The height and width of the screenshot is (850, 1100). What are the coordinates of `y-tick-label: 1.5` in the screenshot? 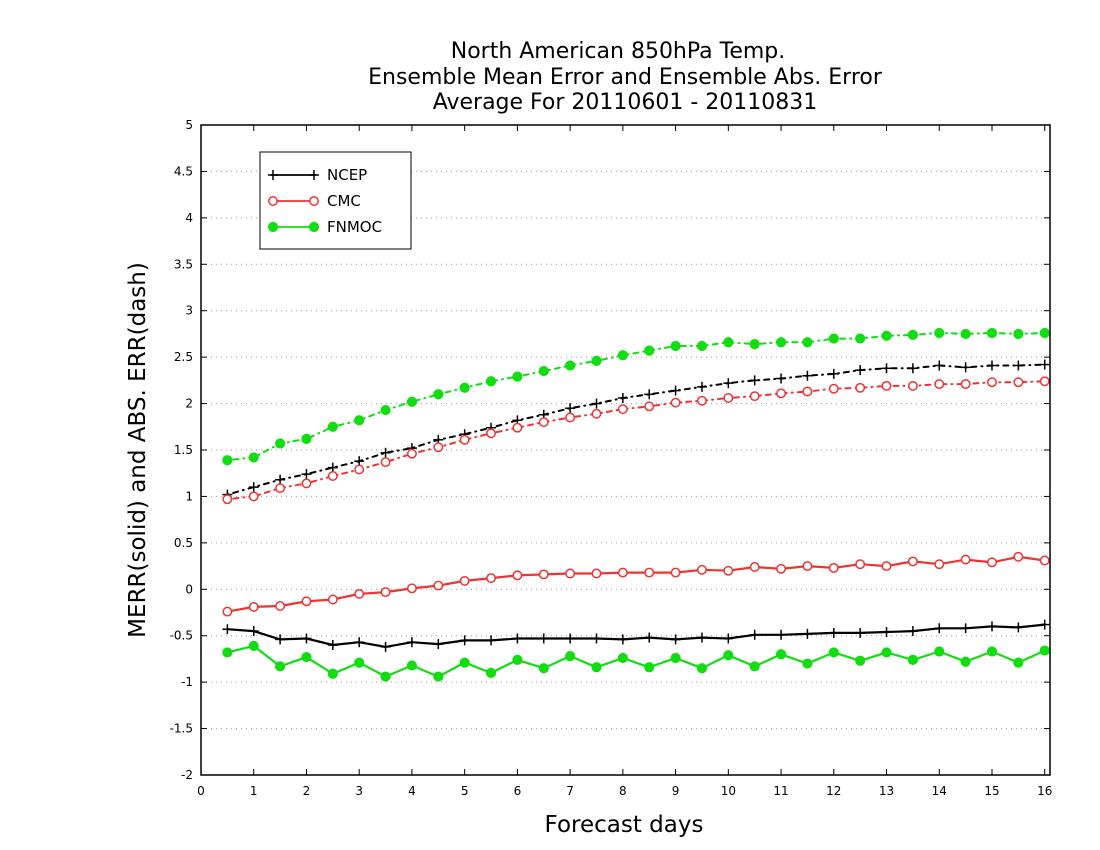 It's located at (183, 450).